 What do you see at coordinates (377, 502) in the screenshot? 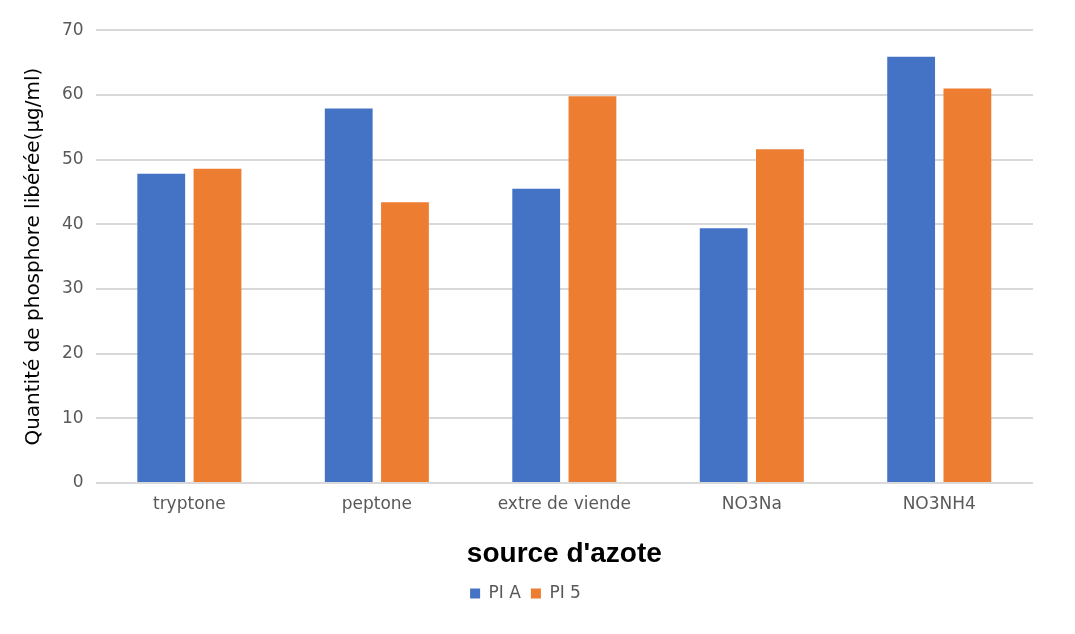
I see `x-tick-label: peptone` at bounding box center [377, 502].